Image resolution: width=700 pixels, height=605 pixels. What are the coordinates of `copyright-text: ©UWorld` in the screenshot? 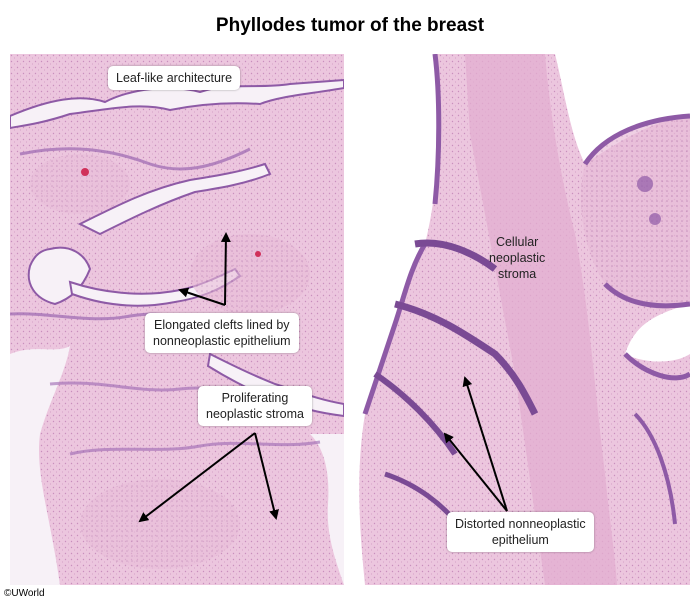 It's located at (24, 593).